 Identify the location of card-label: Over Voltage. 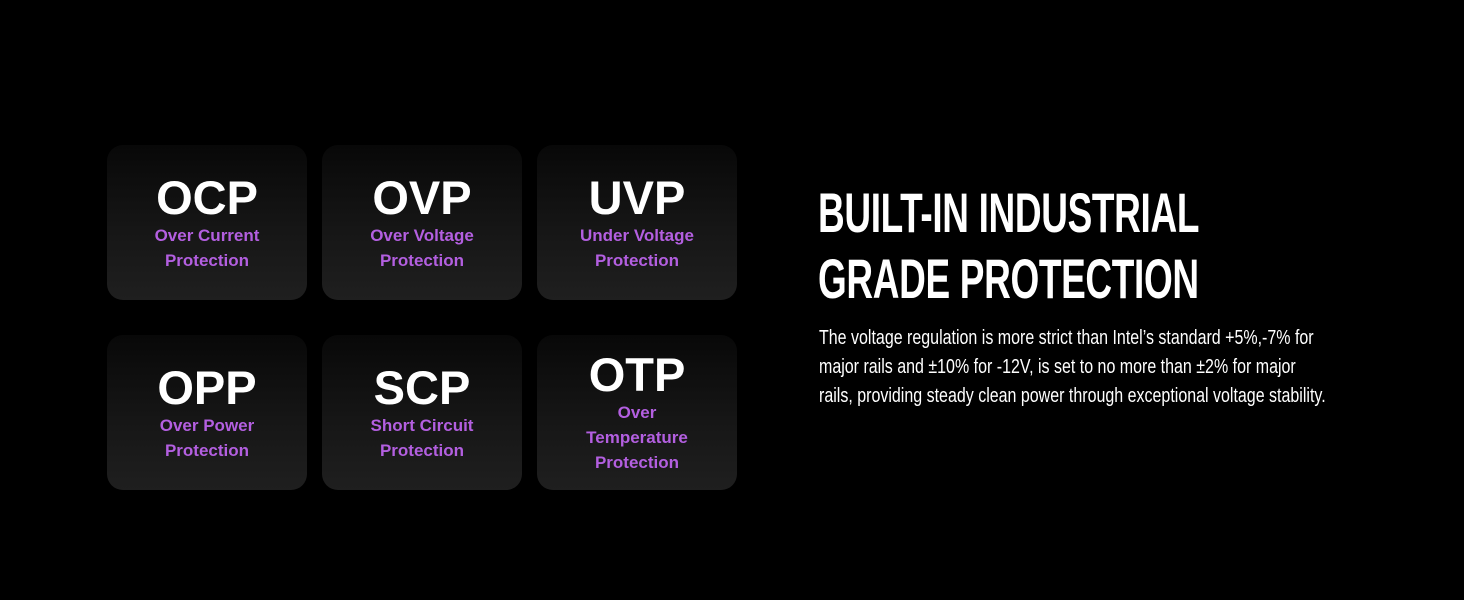
(422, 235).